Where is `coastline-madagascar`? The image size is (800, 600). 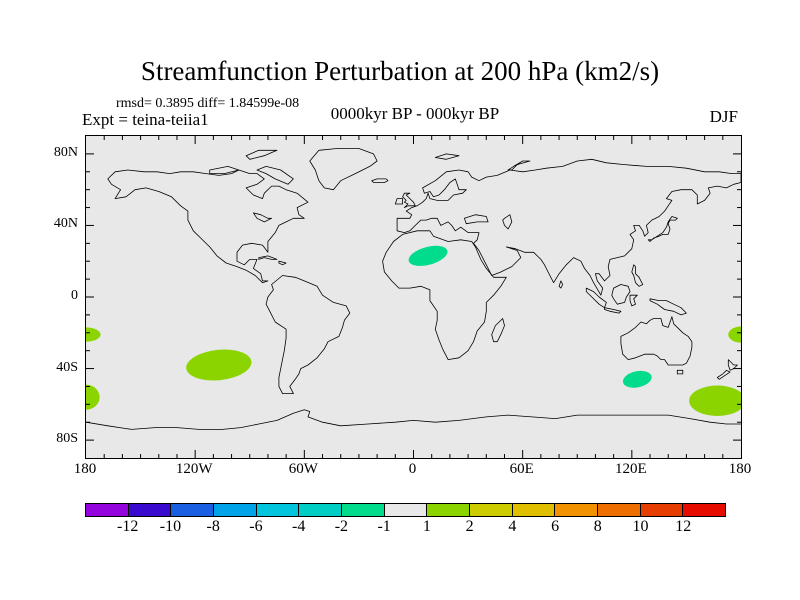
coastline-madagascar is located at coordinates (498, 330).